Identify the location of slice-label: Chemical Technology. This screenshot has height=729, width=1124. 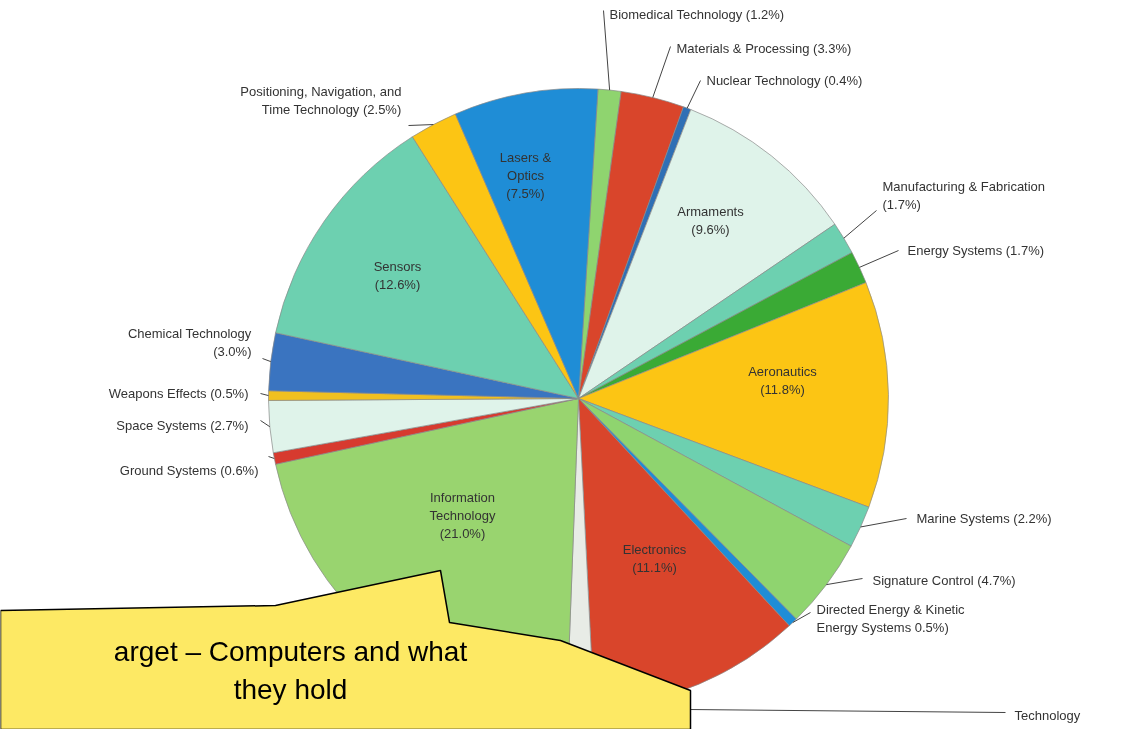
(189, 333).